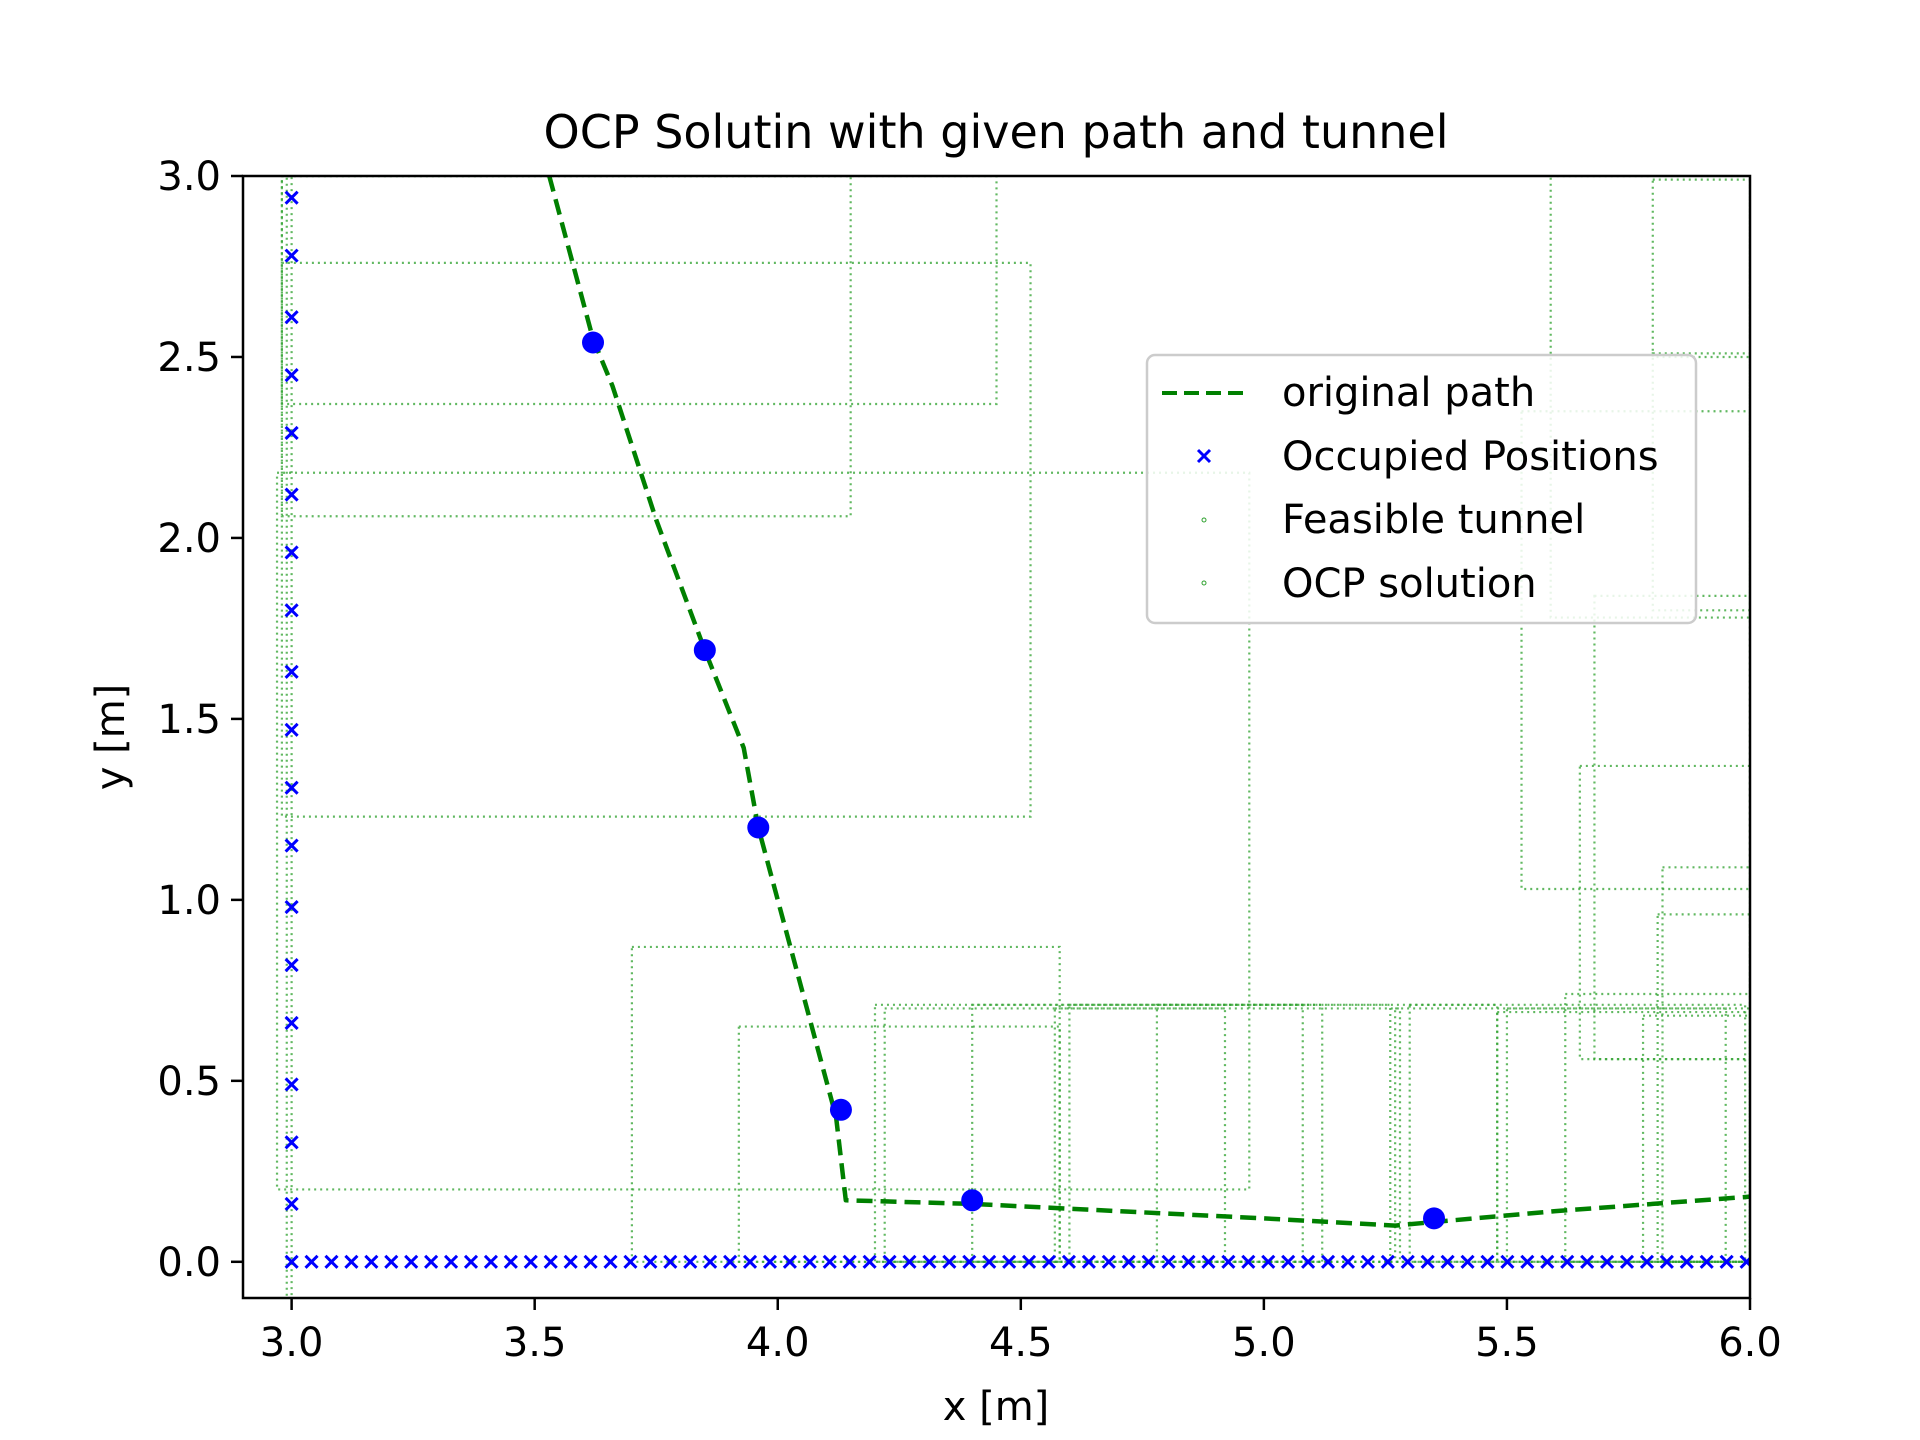  Describe the element at coordinates (996, 132) in the screenshot. I see `chart-title: OCP Solutin with given path and tunnel` at that location.